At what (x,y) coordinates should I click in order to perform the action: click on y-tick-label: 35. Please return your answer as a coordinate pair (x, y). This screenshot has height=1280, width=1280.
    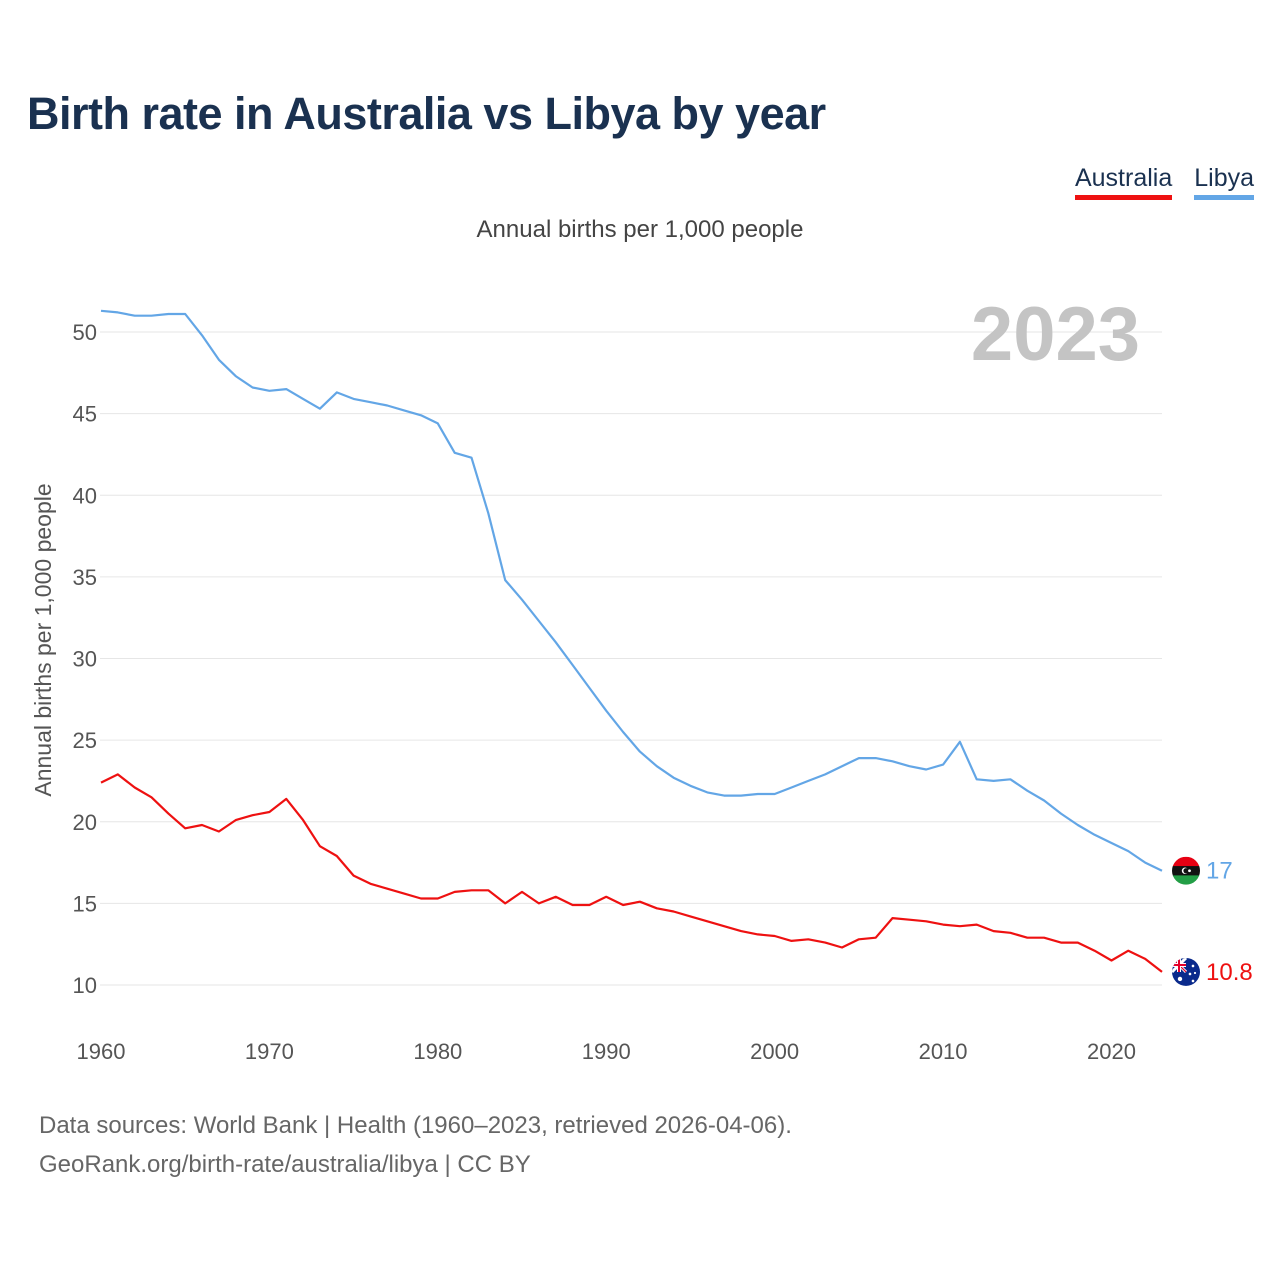
    Looking at the image, I should click on (85, 577).